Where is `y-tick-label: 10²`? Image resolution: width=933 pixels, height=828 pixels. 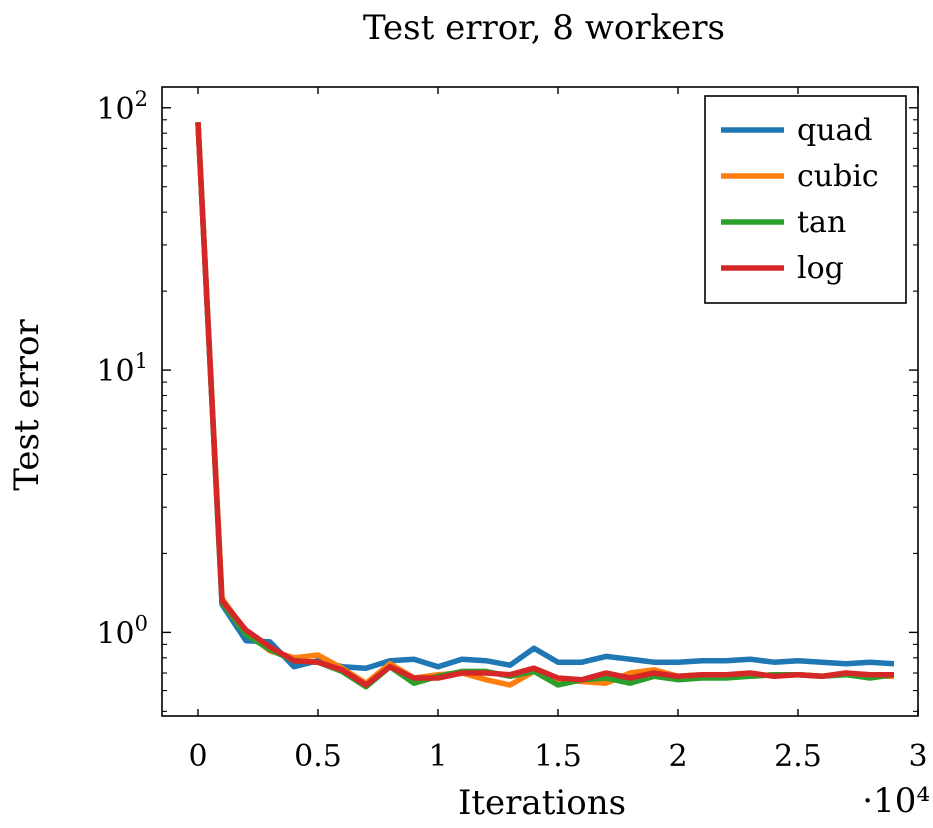
y-tick-label: 10² is located at coordinates (122, 107).